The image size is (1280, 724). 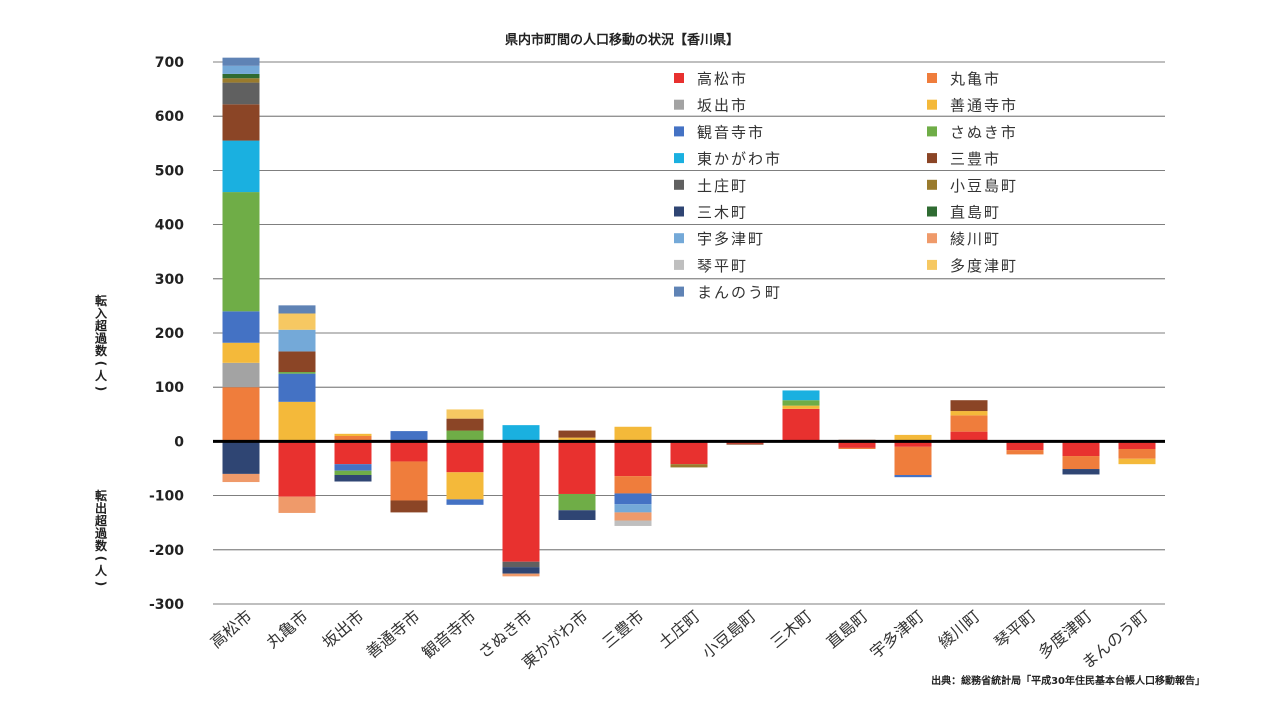 I want to click on legend-label: 三木町, so click(x=722, y=213).